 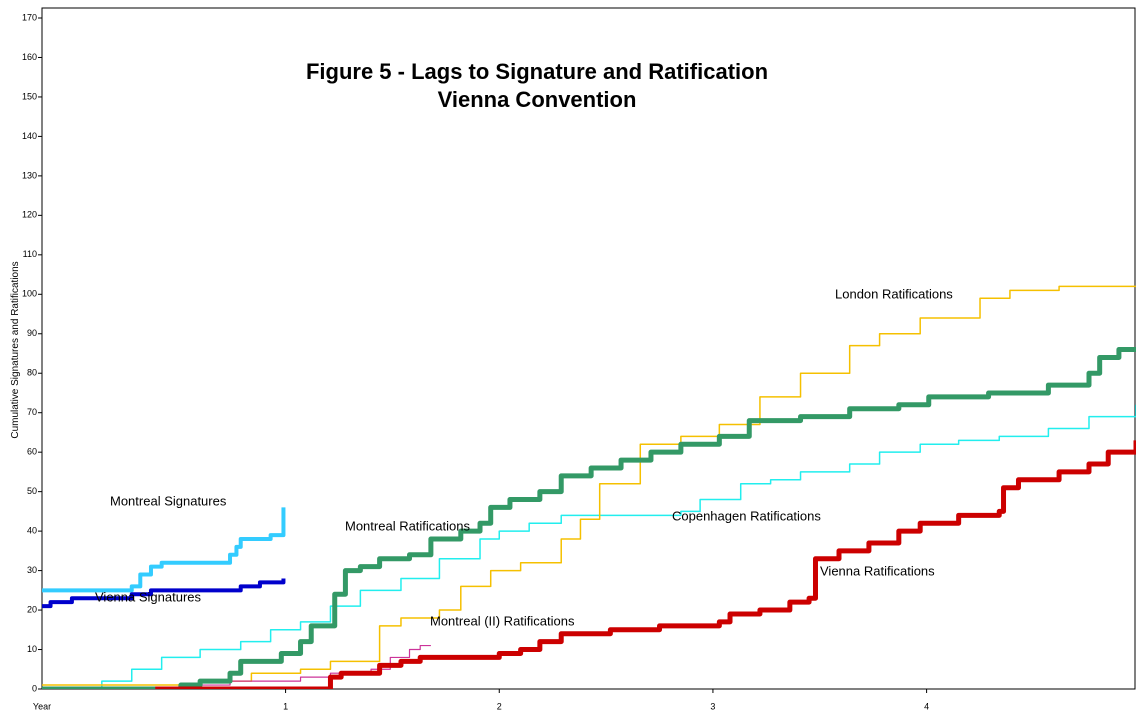 What do you see at coordinates (32, 491) in the screenshot?
I see `y-tick-label: 50` at bounding box center [32, 491].